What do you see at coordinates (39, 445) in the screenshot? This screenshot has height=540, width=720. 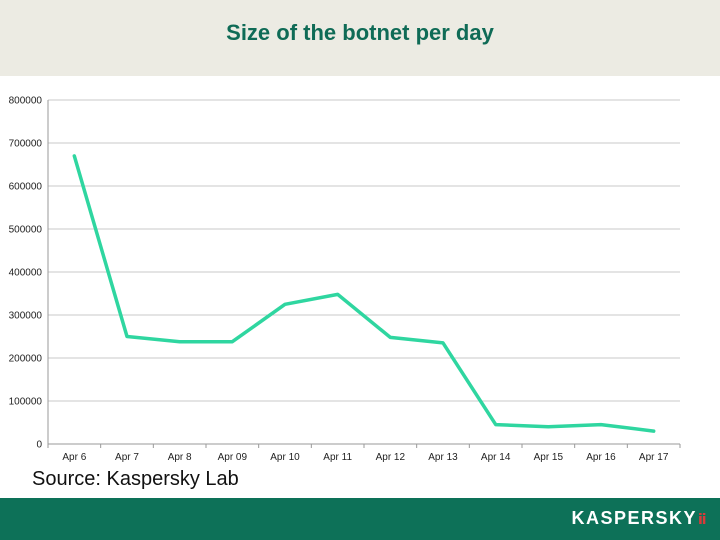 I see `y-tick-label: 0` at bounding box center [39, 445].